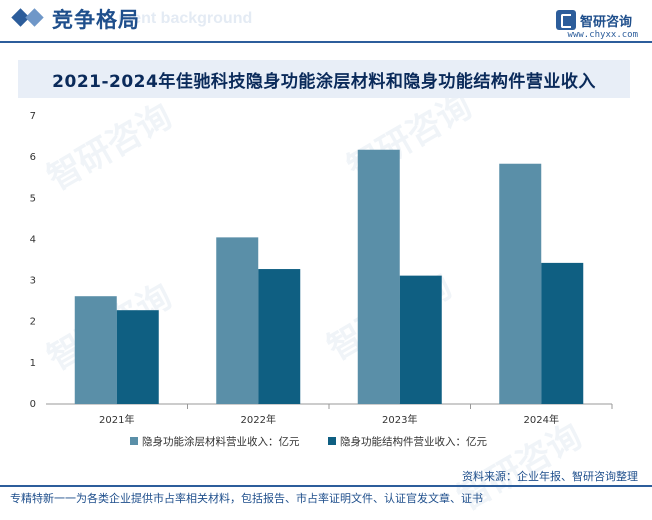  Describe the element at coordinates (541, 419) in the screenshot. I see `x-tick-label: 2024年` at that location.